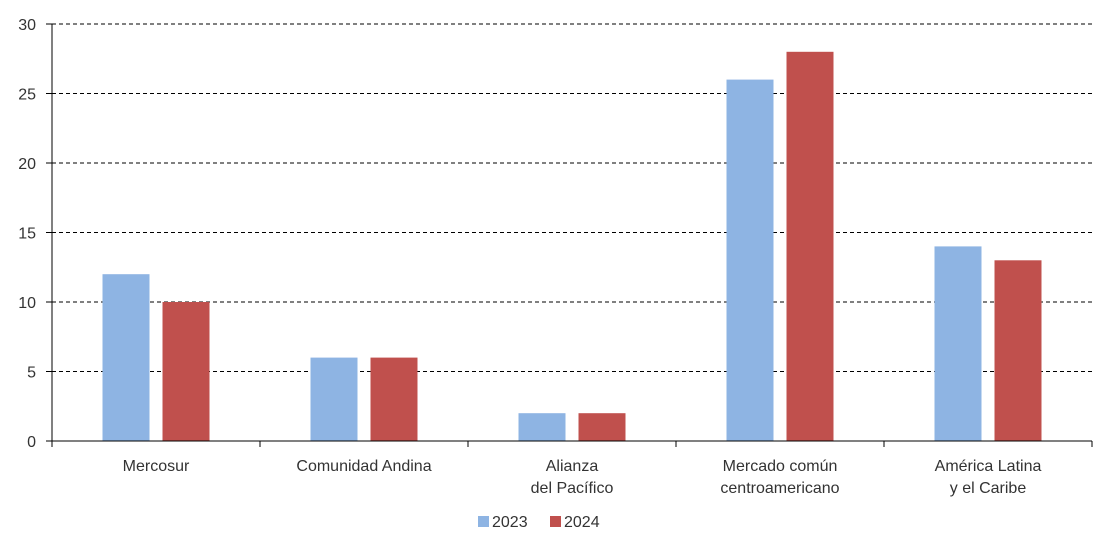  What do you see at coordinates (27, 25) in the screenshot?
I see `y-tick-label: 30` at bounding box center [27, 25].